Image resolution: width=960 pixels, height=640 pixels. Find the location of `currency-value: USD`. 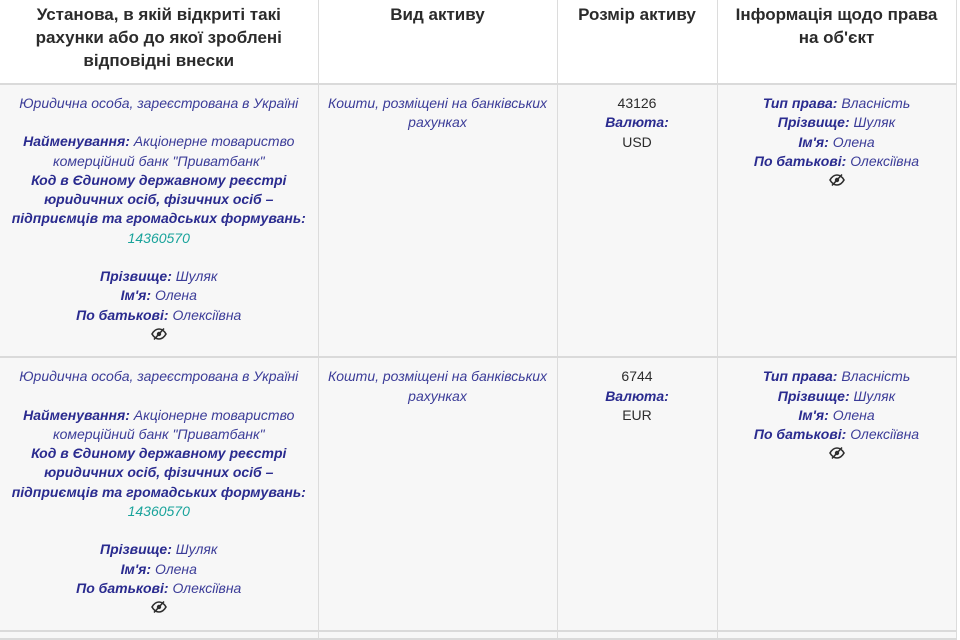

currency-value: USD is located at coordinates (637, 141).